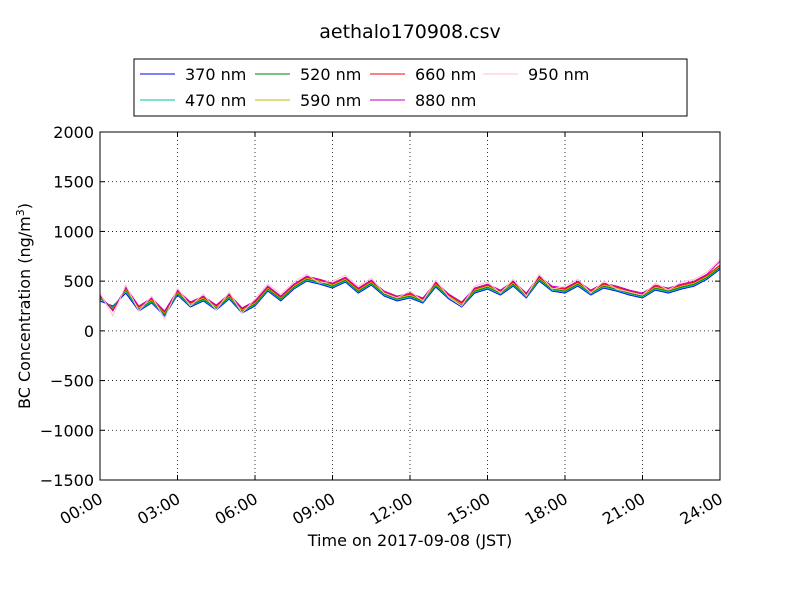  Describe the element at coordinates (78, 281) in the screenshot. I see `y-tick-label: 500` at that location.